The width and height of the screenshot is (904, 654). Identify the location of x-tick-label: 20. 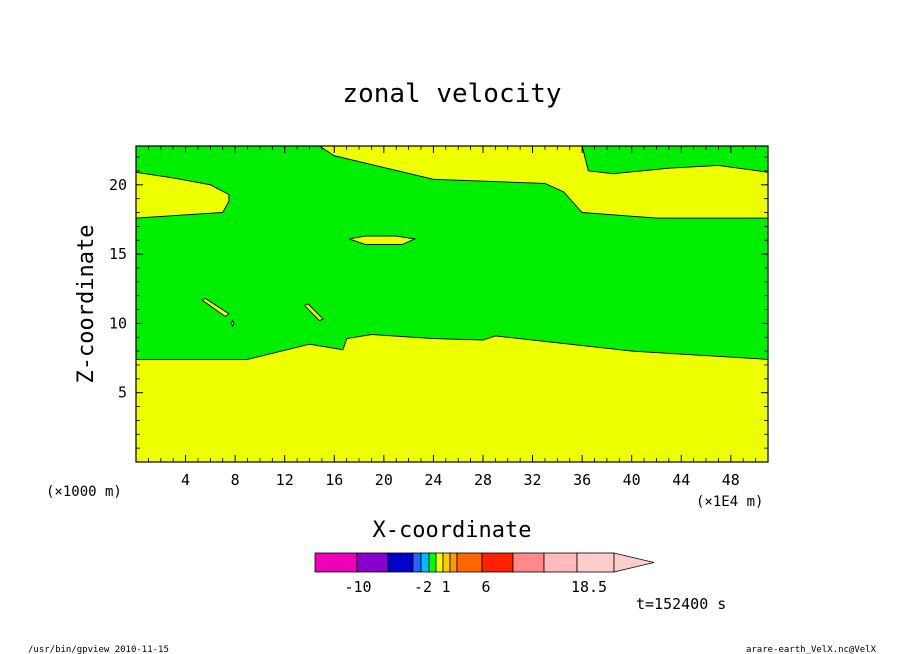
(384, 480).